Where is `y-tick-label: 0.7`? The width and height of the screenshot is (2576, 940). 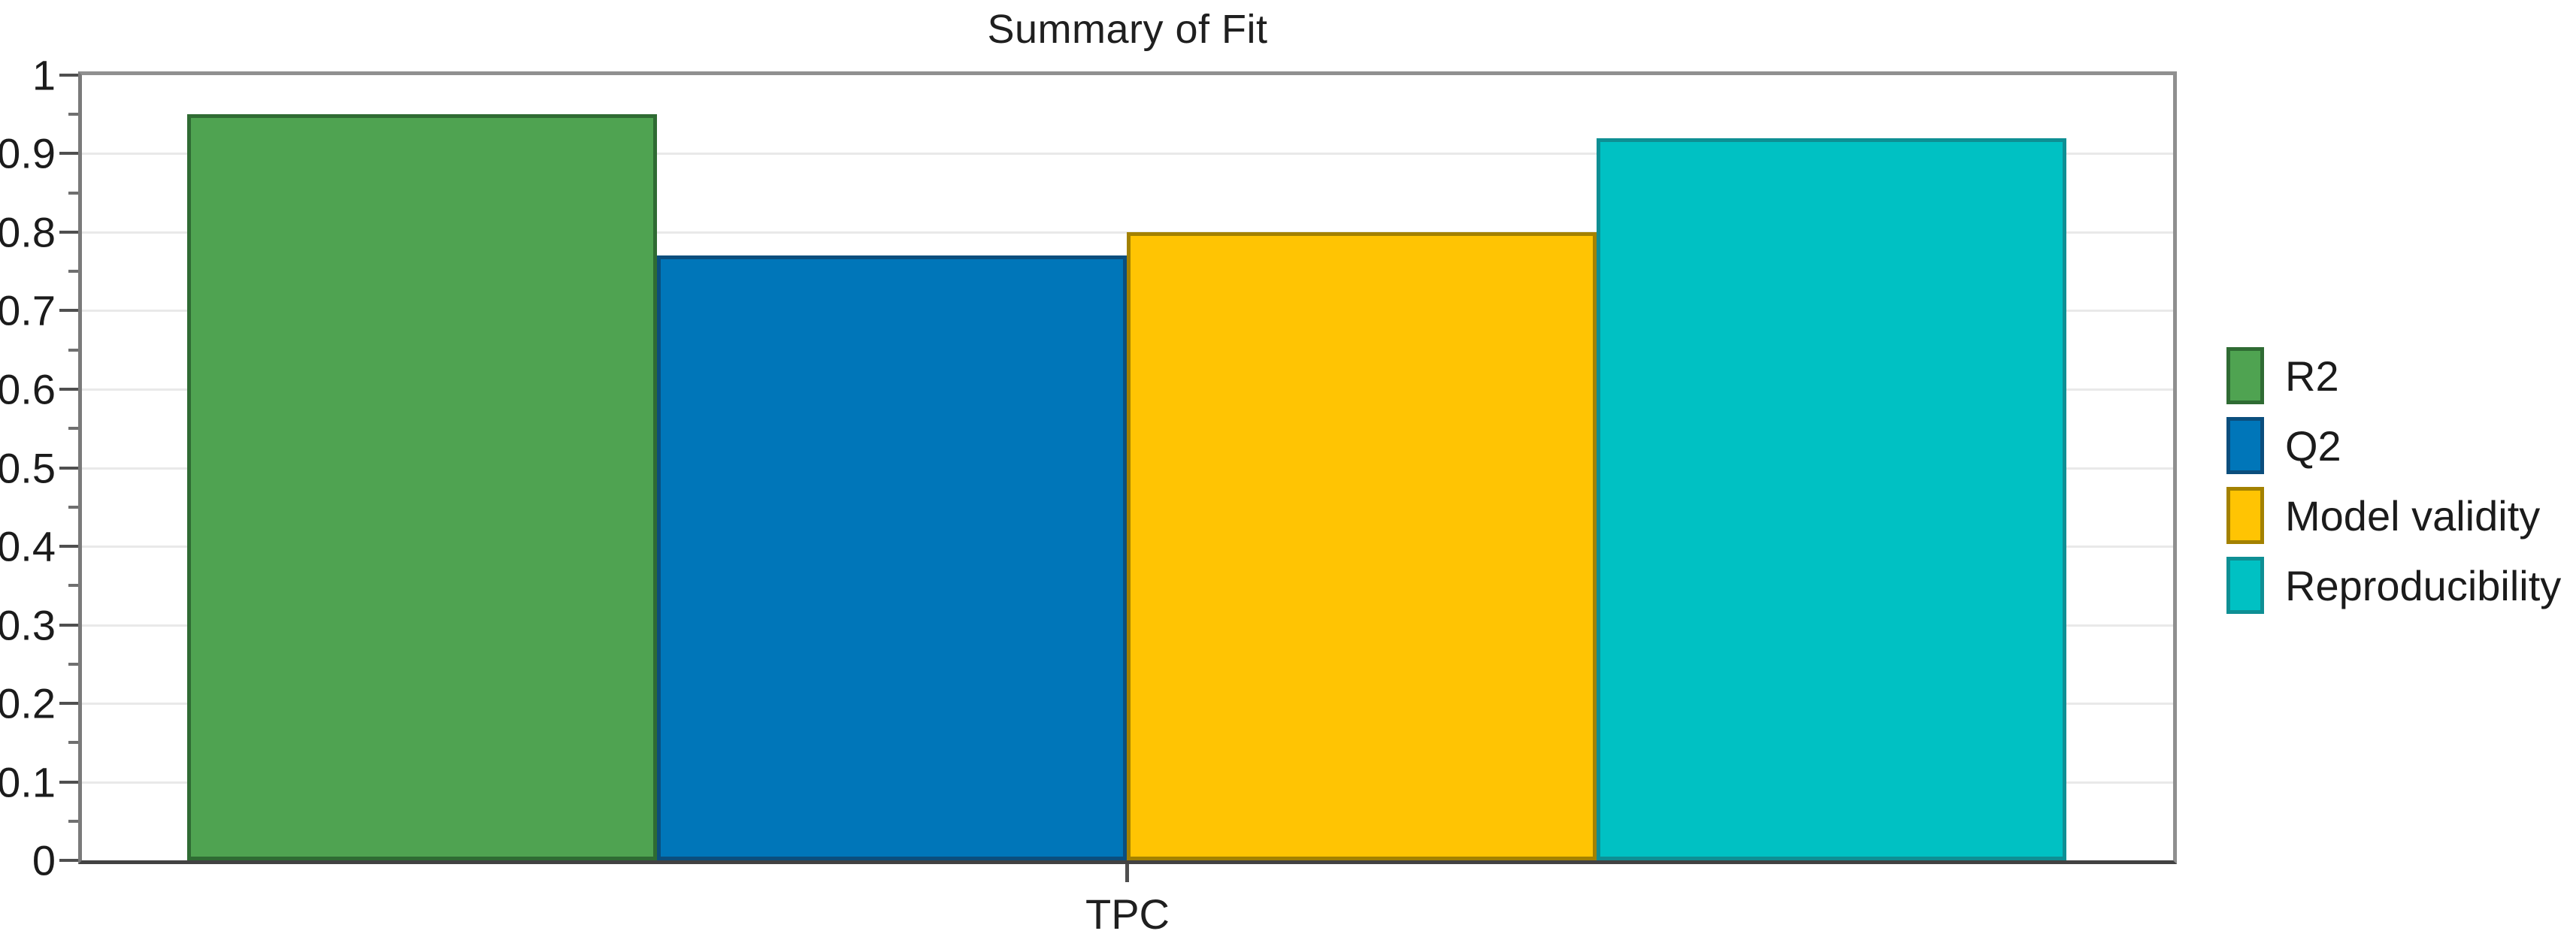 y-tick-label: 0.7 is located at coordinates (28, 310).